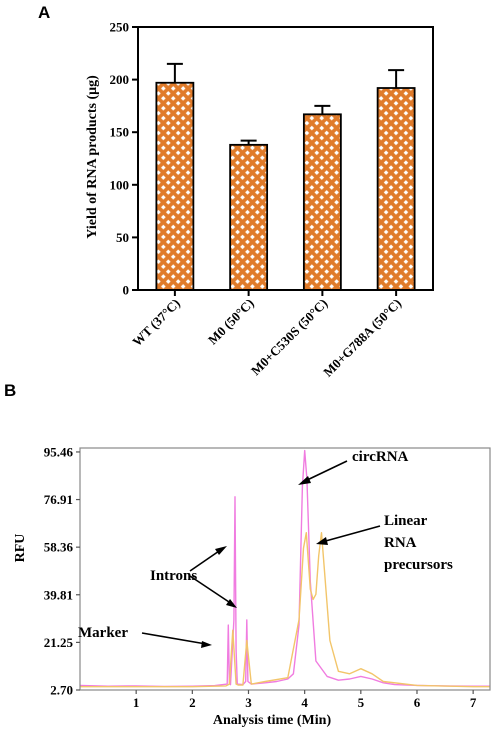 This screenshot has width=498, height=732. What do you see at coordinates (174, 638) in the screenshot?
I see `arrow-marker` at bounding box center [174, 638].